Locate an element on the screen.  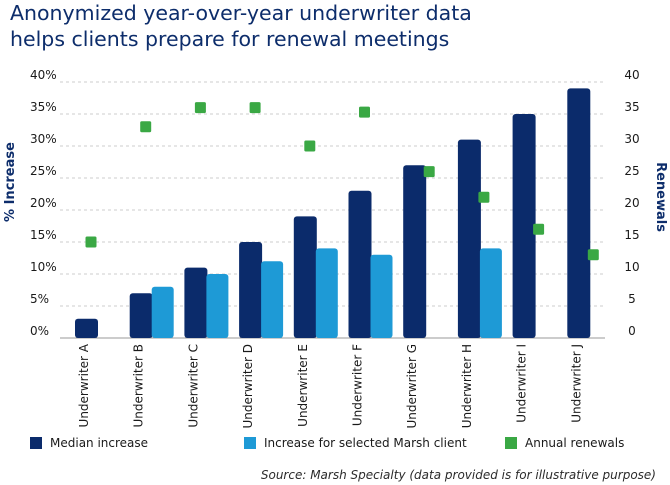
legend-client: Increase for selected Marsh client is located at coordinates (355, 443).